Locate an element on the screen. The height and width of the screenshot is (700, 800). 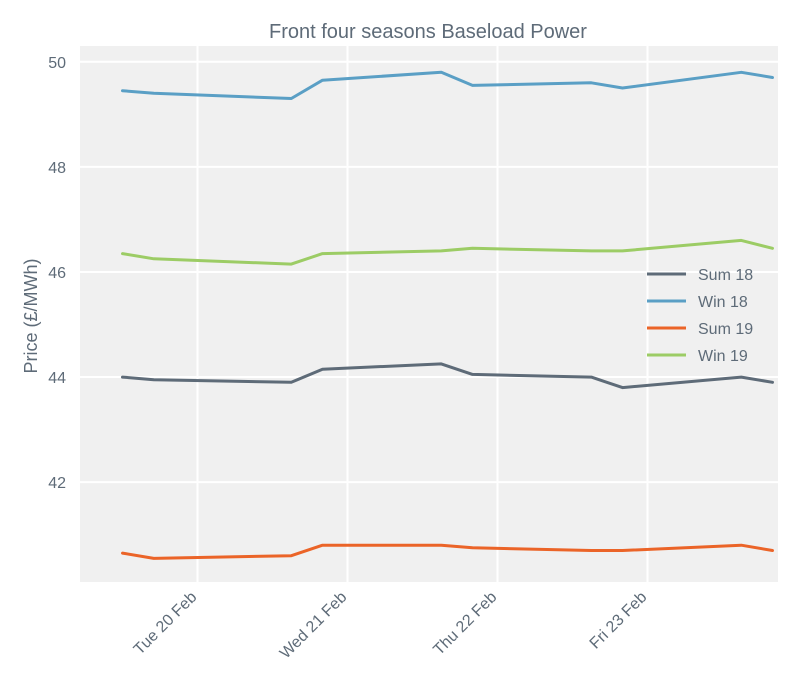
y-tick-label: 44 is located at coordinates (57, 378).